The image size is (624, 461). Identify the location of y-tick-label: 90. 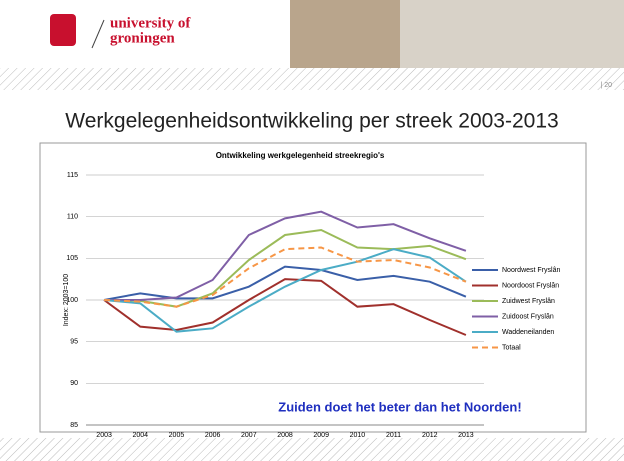
(74, 383).